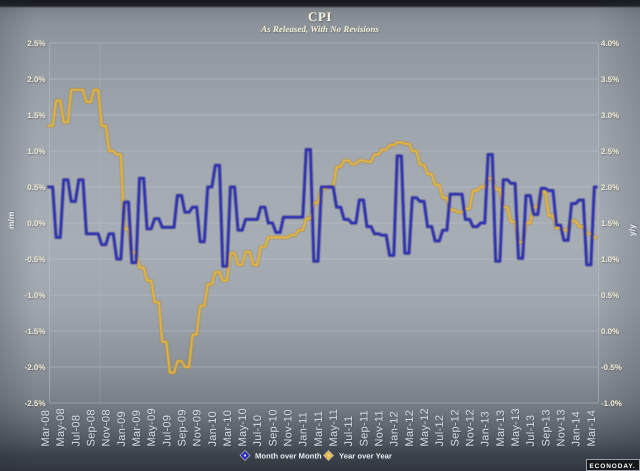 This screenshot has width=640, height=471. Describe the element at coordinates (273, 427) in the screenshot. I see `svg-text: Sep-10` at that location.